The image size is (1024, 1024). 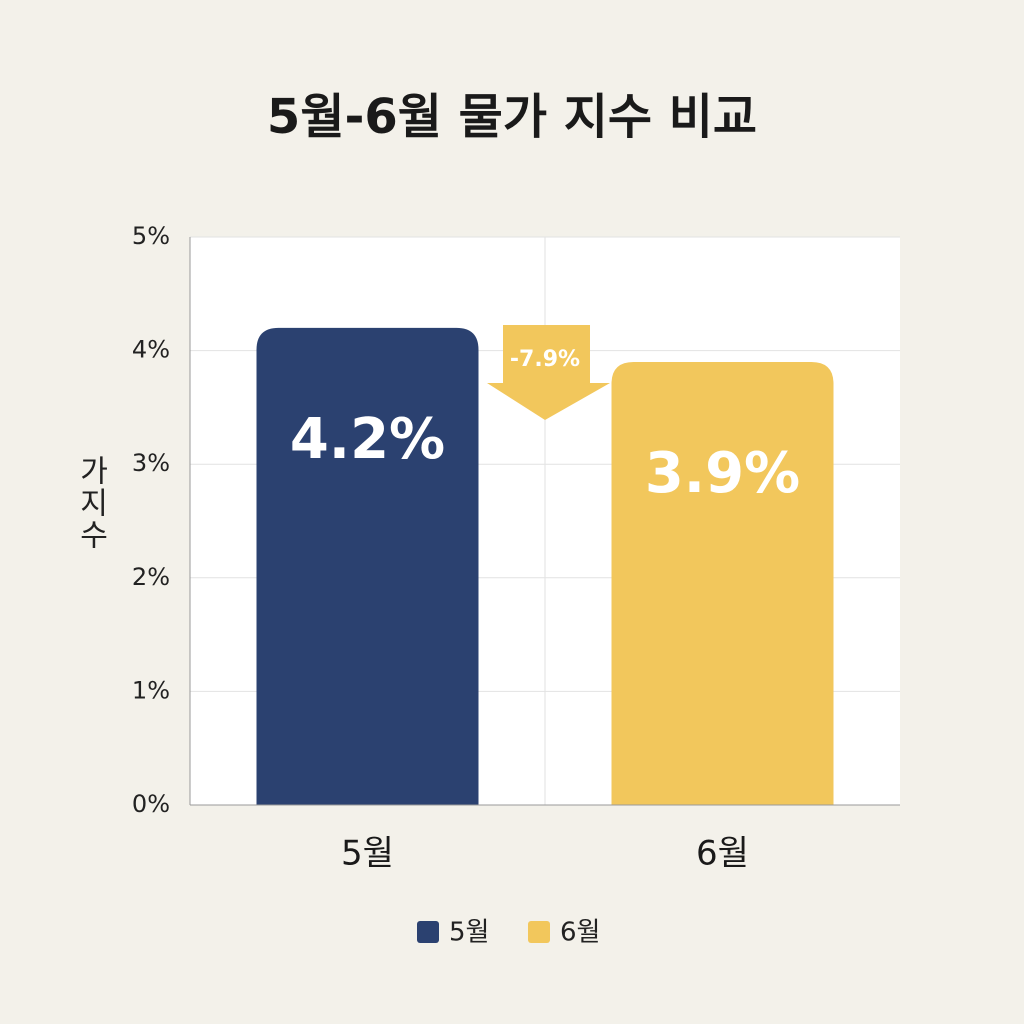 What do you see at coordinates (367, 439) in the screenshot?
I see `data-label: 4.2%` at bounding box center [367, 439].